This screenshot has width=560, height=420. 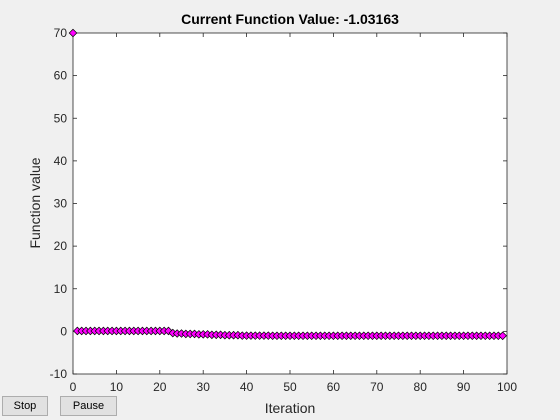 I want to click on y-tick-label: 30, so click(x=61, y=204).